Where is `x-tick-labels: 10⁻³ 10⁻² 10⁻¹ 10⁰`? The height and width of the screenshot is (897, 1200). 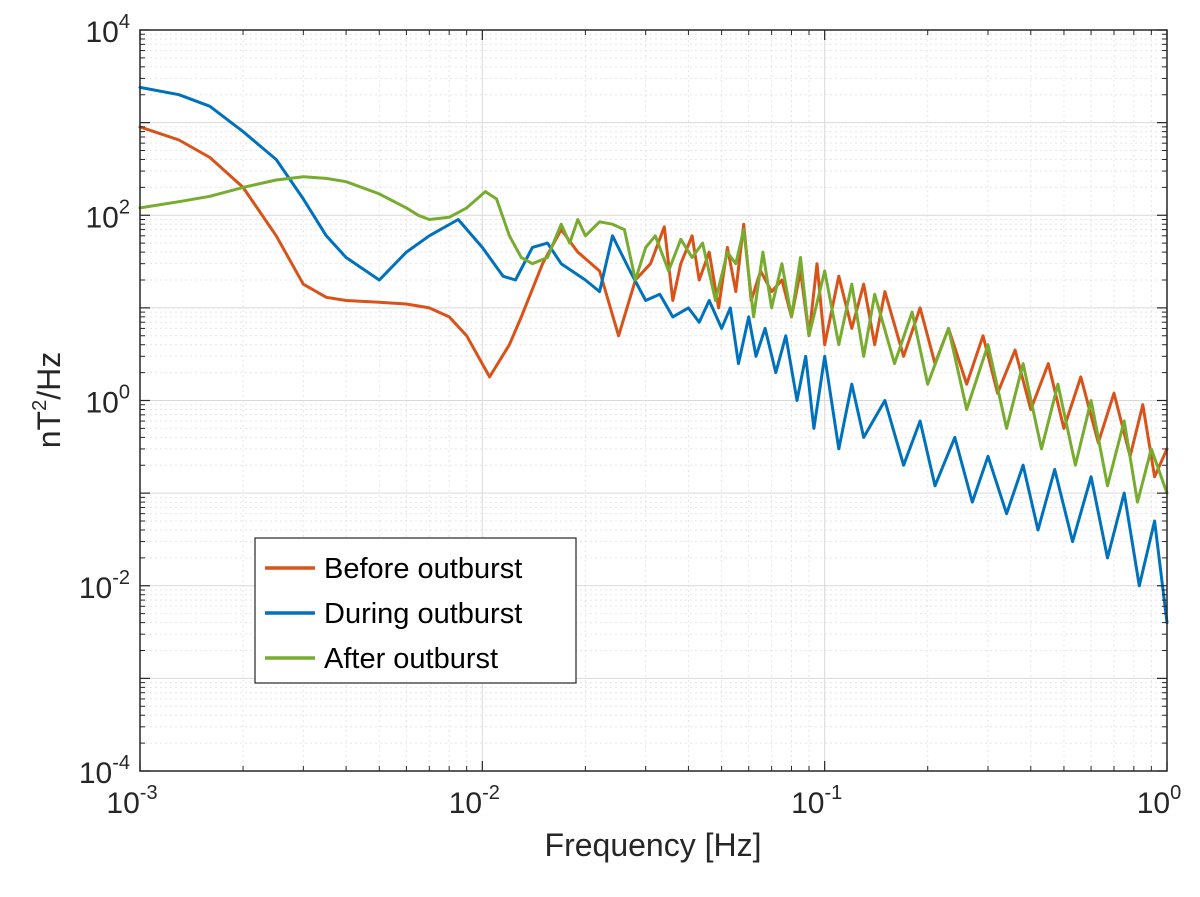
x-tick-labels: 10⁻³ 10⁻² 10⁻¹ 10⁰ is located at coordinates (643, 801).